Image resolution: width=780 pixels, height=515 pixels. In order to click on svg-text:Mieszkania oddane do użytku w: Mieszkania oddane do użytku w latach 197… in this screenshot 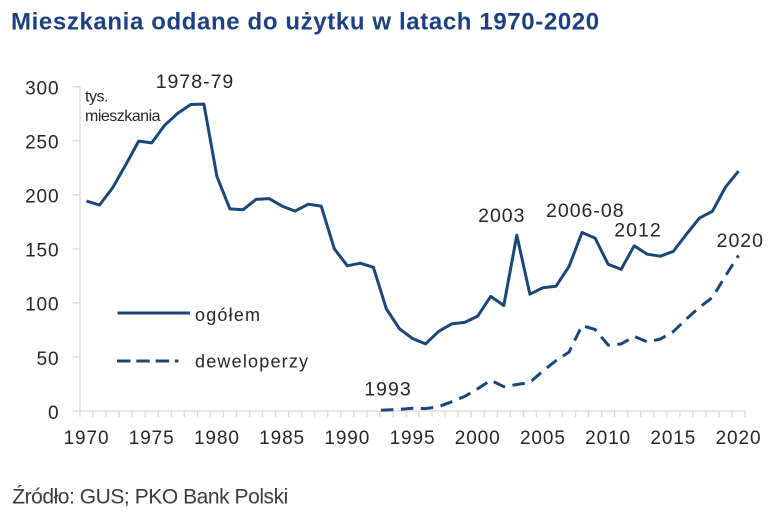, I will do `click(305, 22)`.